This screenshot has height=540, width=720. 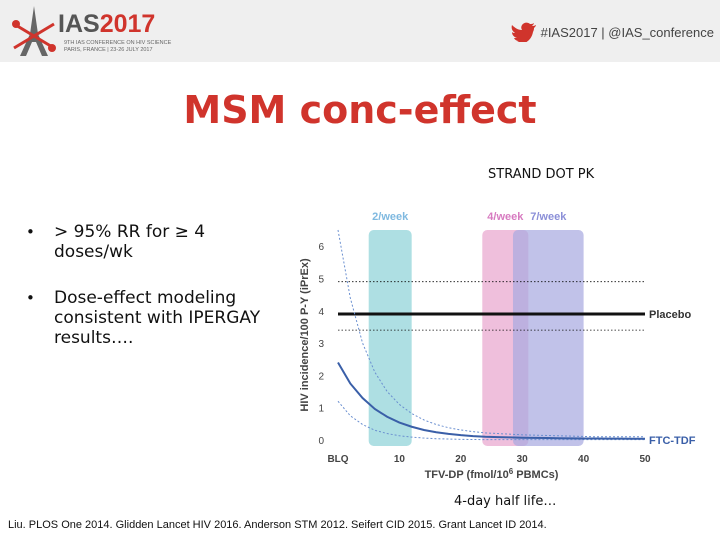 What do you see at coordinates (337, 459) in the screenshot?
I see `x-tick-label: BLQ` at bounding box center [337, 459].